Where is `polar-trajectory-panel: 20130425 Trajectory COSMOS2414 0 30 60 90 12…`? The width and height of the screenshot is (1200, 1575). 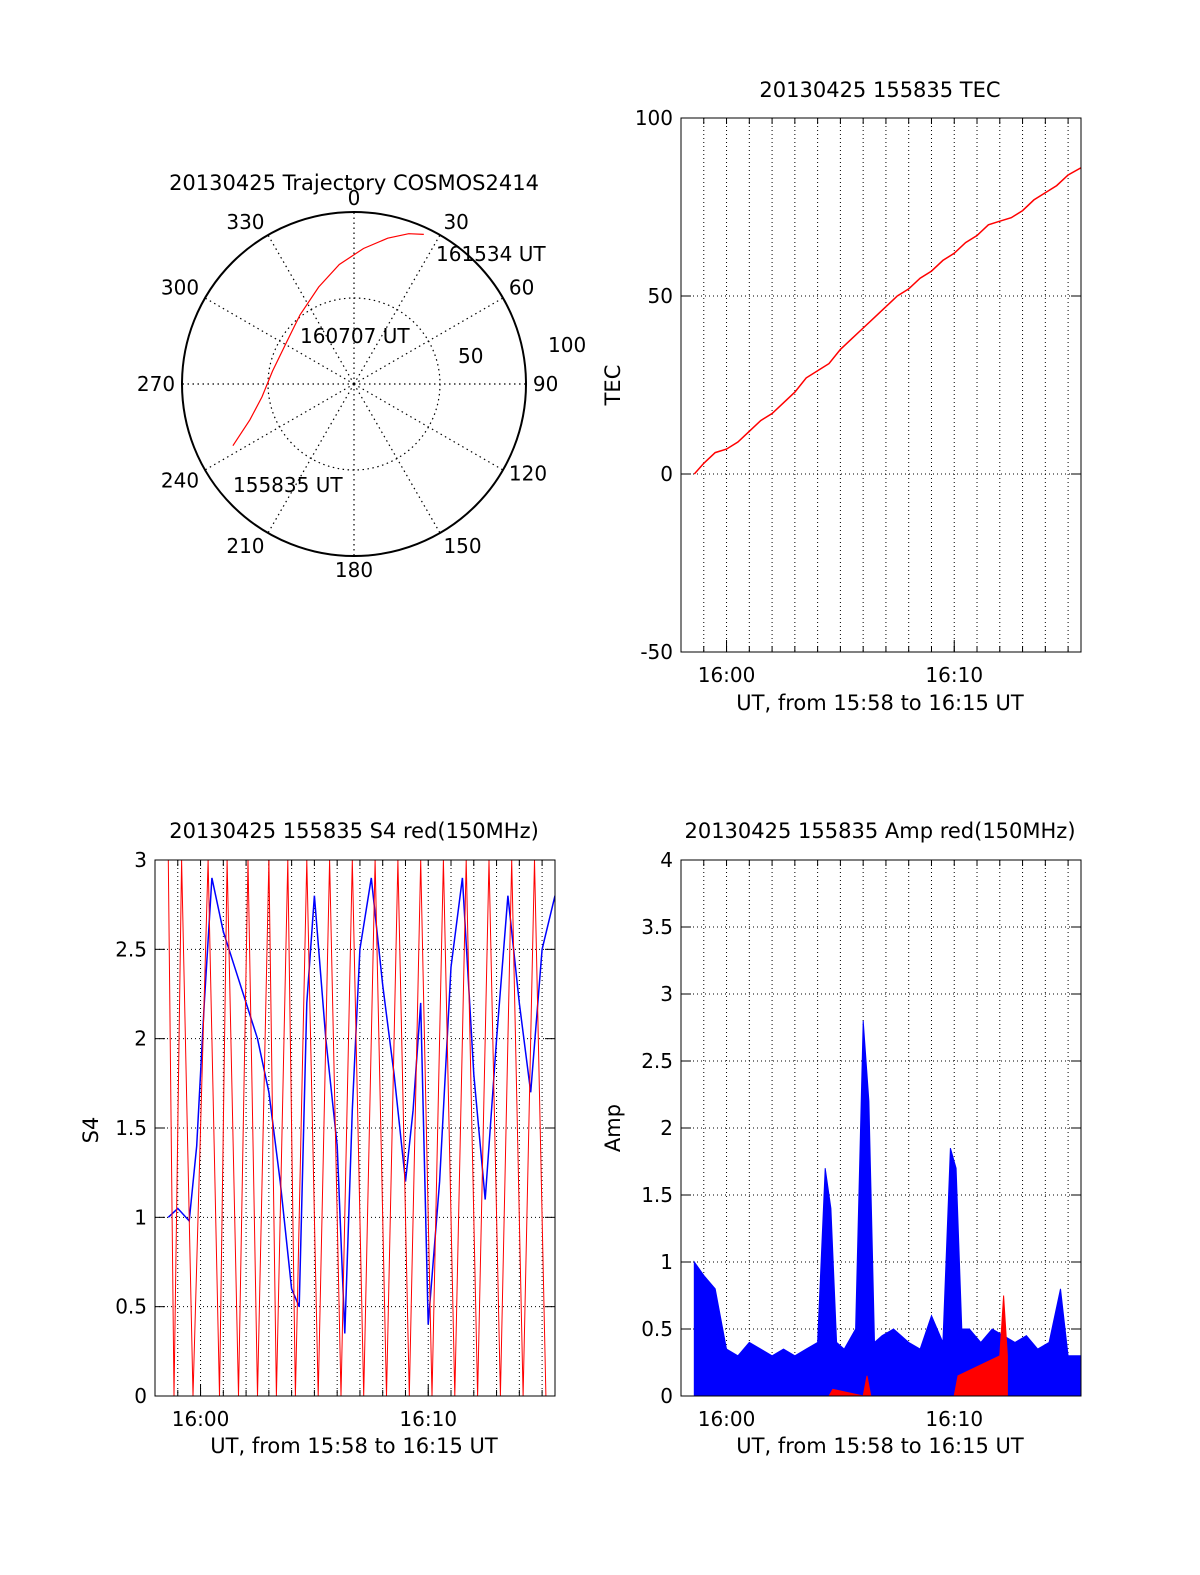
polar-trajectory-panel: 20130425 Trajectory COSMOS2414 0 30 60 90 12… is located at coordinates (361, 376).